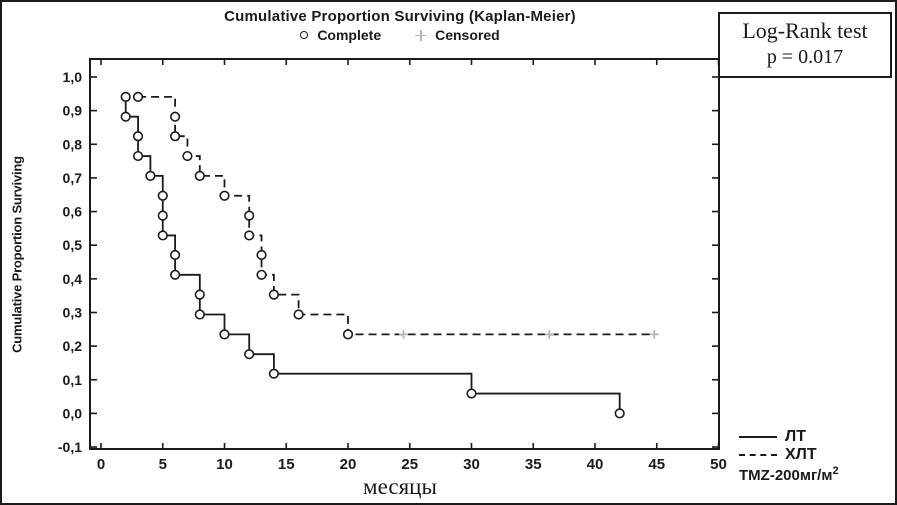 The image size is (897, 505). I want to click on x-tick-label: 15, so click(286, 464).